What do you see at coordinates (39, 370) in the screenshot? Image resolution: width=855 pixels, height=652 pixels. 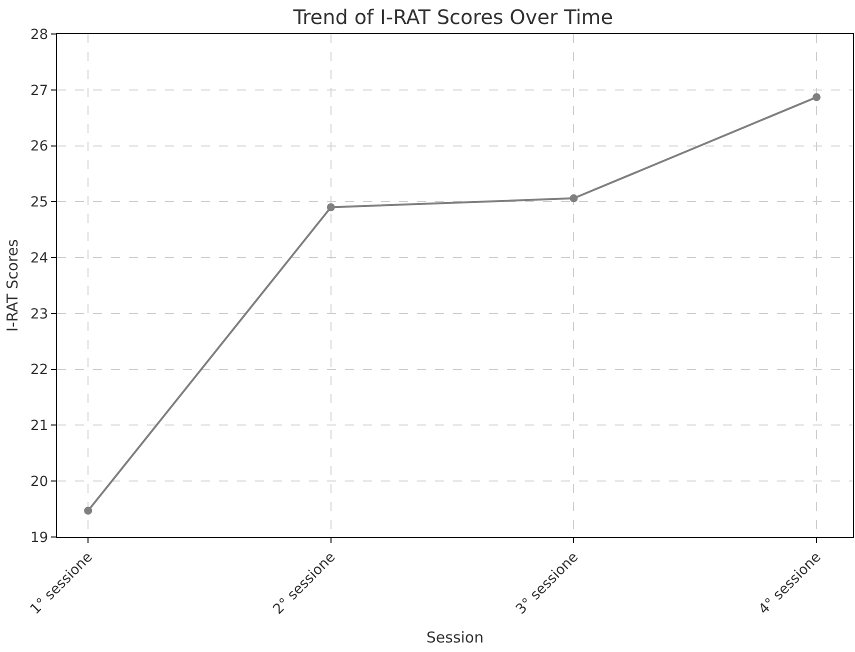 I see `y-tick-label: 22` at bounding box center [39, 370].